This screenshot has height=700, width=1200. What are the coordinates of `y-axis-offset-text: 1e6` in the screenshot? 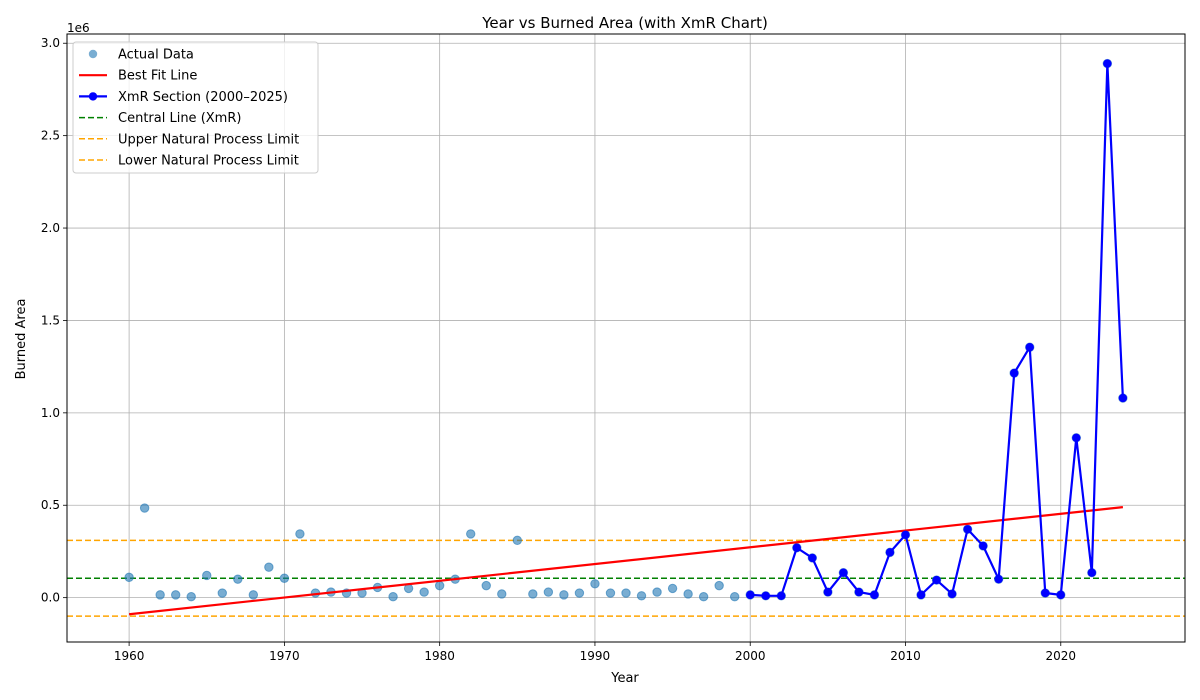 It's located at (78, 28).